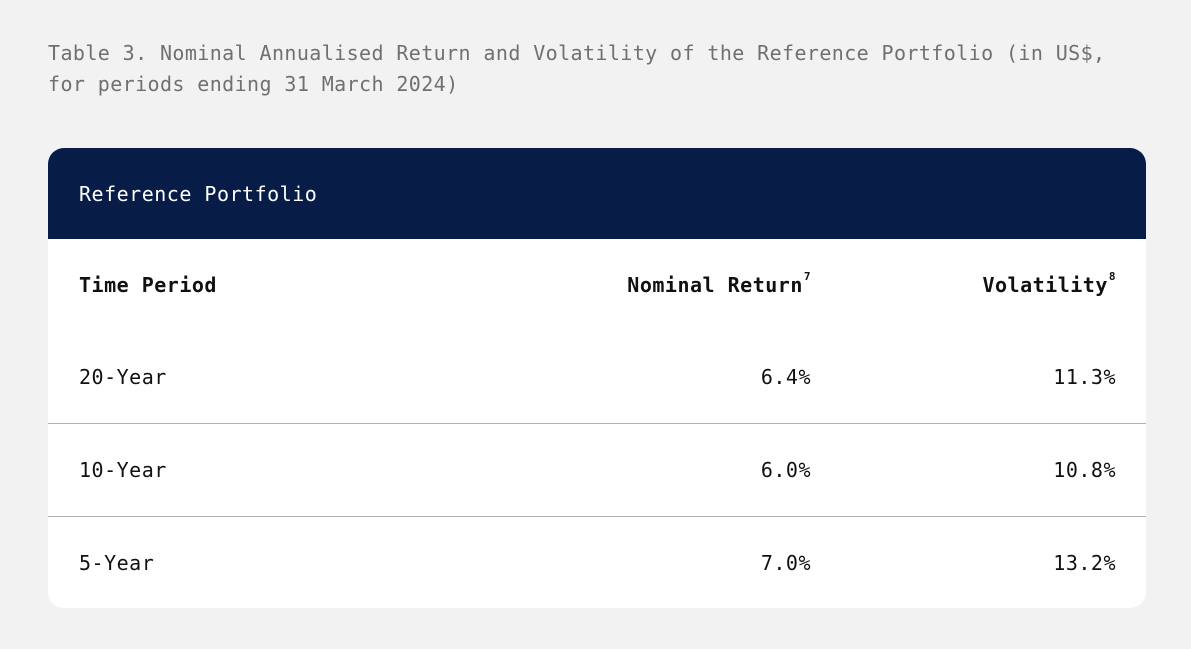  Describe the element at coordinates (1112, 276) in the screenshot. I see `footnote-marker-8: 8` at that location.